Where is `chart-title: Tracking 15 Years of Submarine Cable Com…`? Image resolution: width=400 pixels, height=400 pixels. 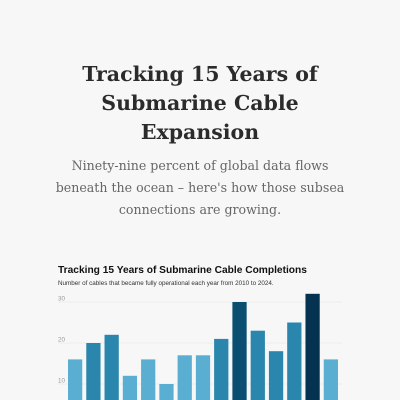 chart-title: Tracking 15 Years of Submarine Cable Com… is located at coordinates (182, 270).